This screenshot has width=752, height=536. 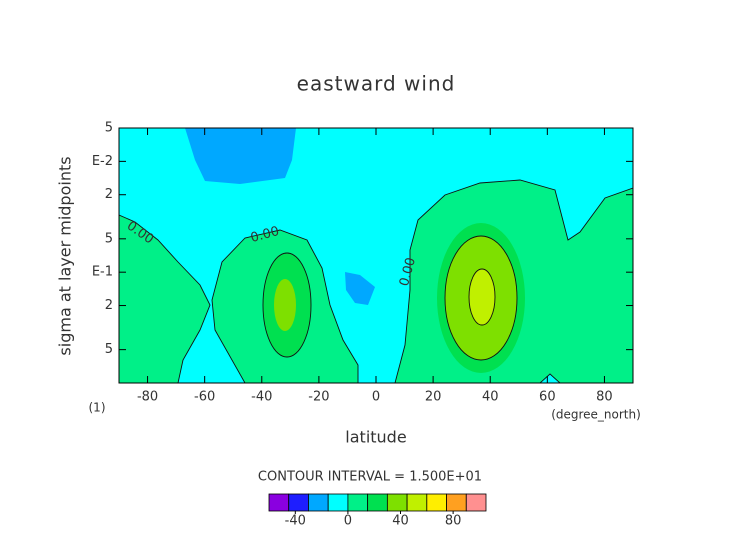 What do you see at coordinates (433, 397) in the screenshot?
I see `x-tick-label: 20` at bounding box center [433, 397].